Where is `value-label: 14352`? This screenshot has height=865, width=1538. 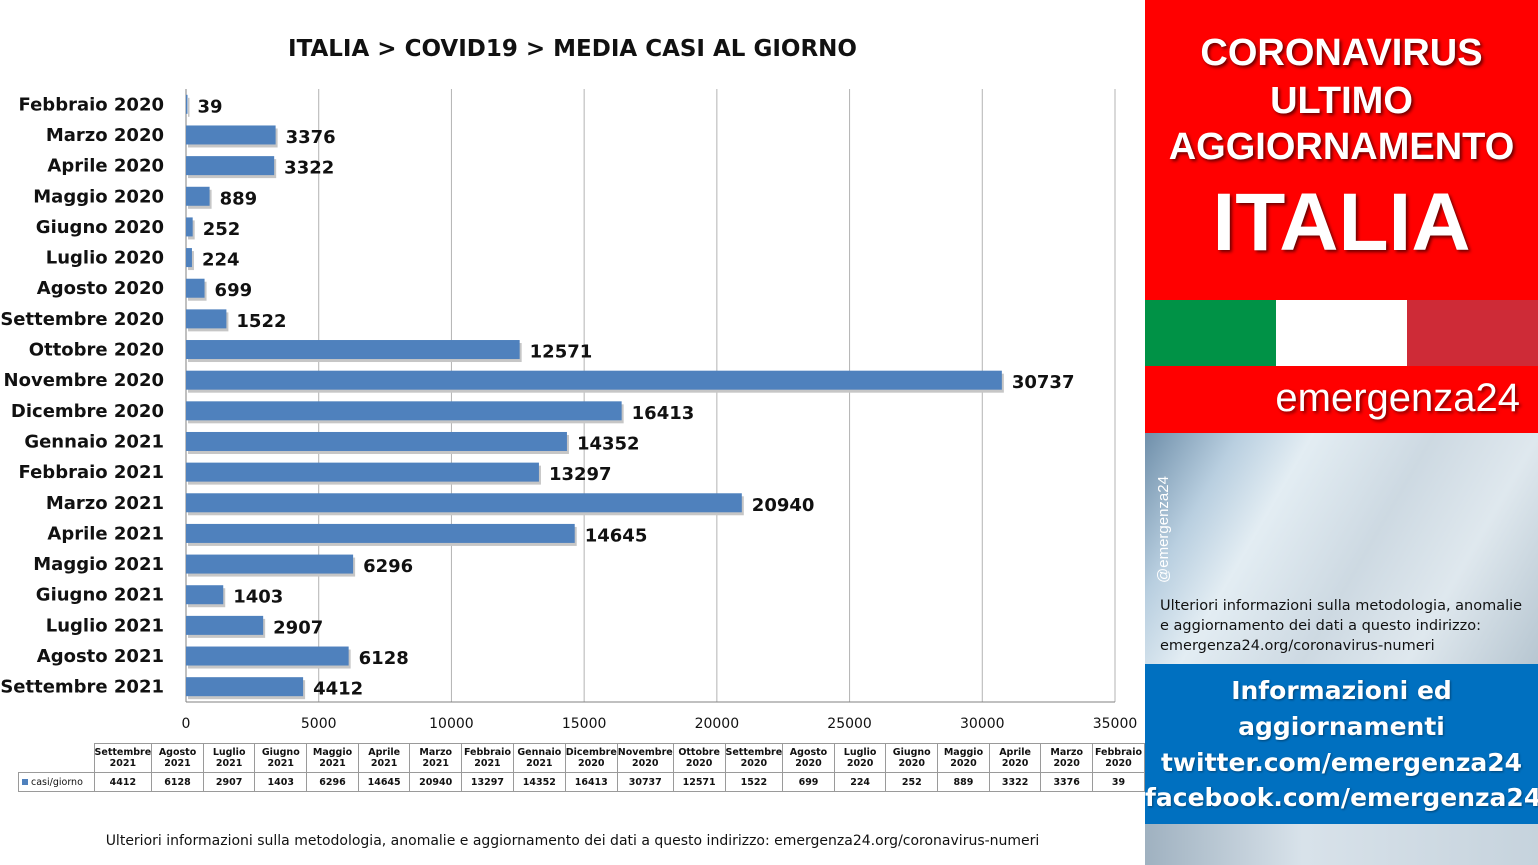 value-label: 14352 is located at coordinates (608, 443).